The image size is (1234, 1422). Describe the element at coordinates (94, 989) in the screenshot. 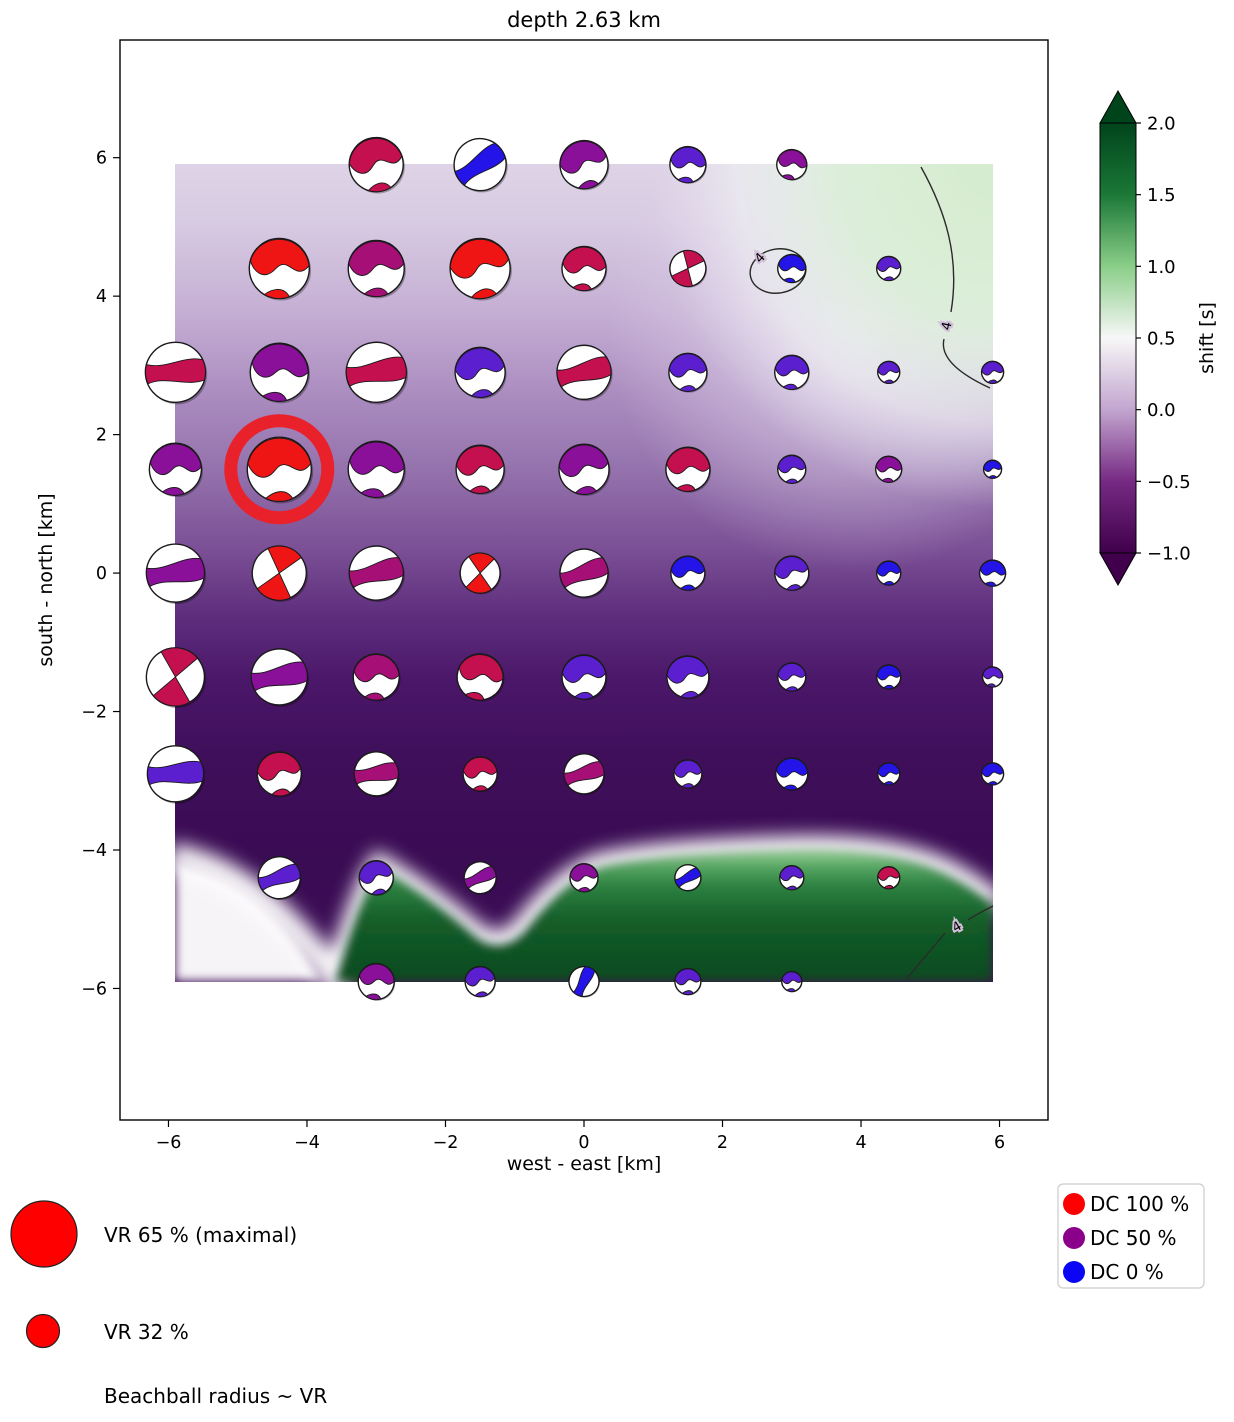

I see `y-tick-label: −6` at that location.